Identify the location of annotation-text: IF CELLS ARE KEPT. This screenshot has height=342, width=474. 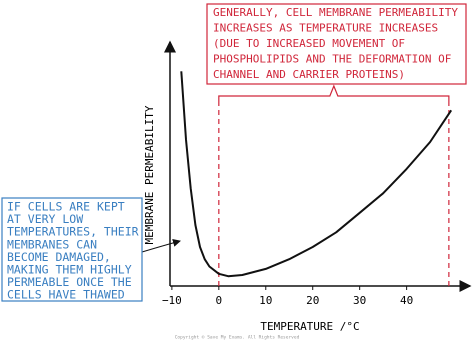
(66, 207).